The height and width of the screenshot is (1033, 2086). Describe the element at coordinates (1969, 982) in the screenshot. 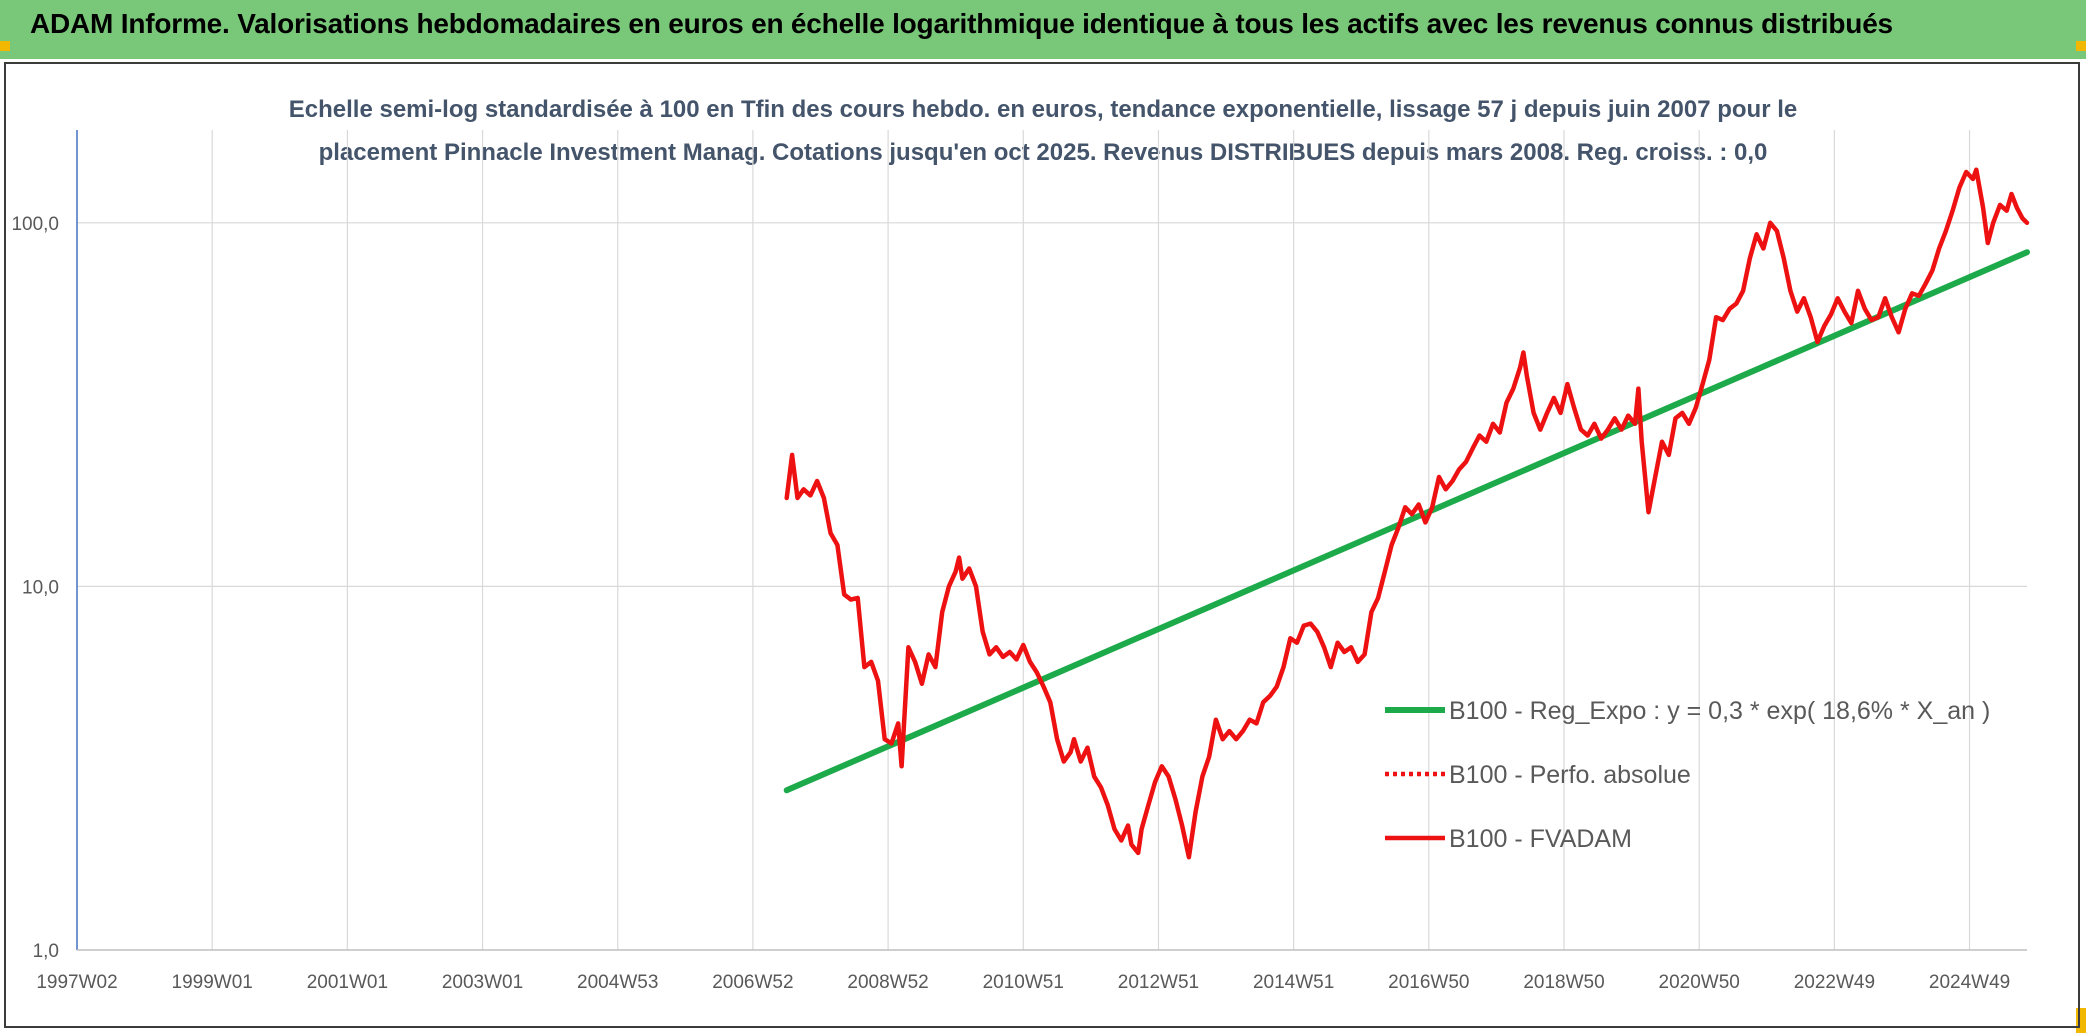

I see `x-tick-label: 2024W49` at that location.